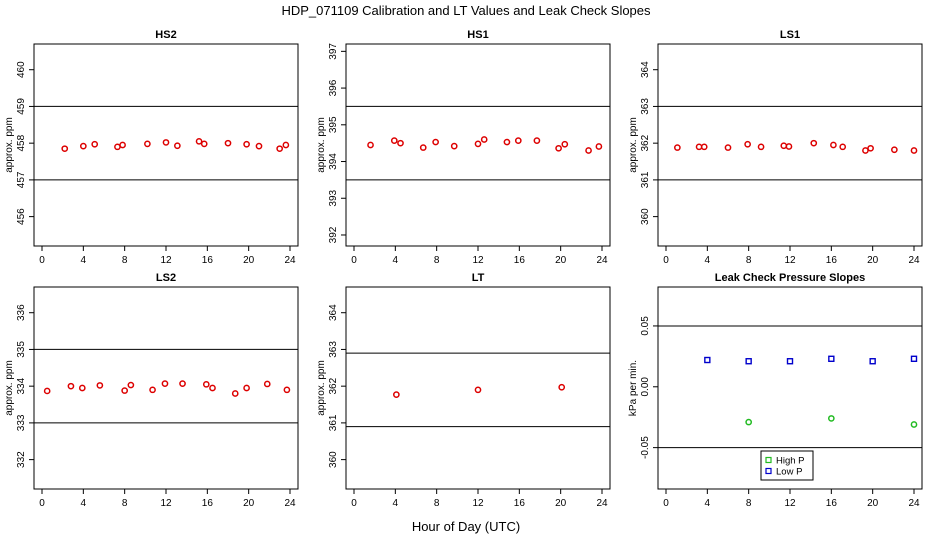 The width and height of the screenshot is (936, 540). What do you see at coordinates (21, 349) in the screenshot?
I see `y-tick-label: 335` at bounding box center [21, 349].